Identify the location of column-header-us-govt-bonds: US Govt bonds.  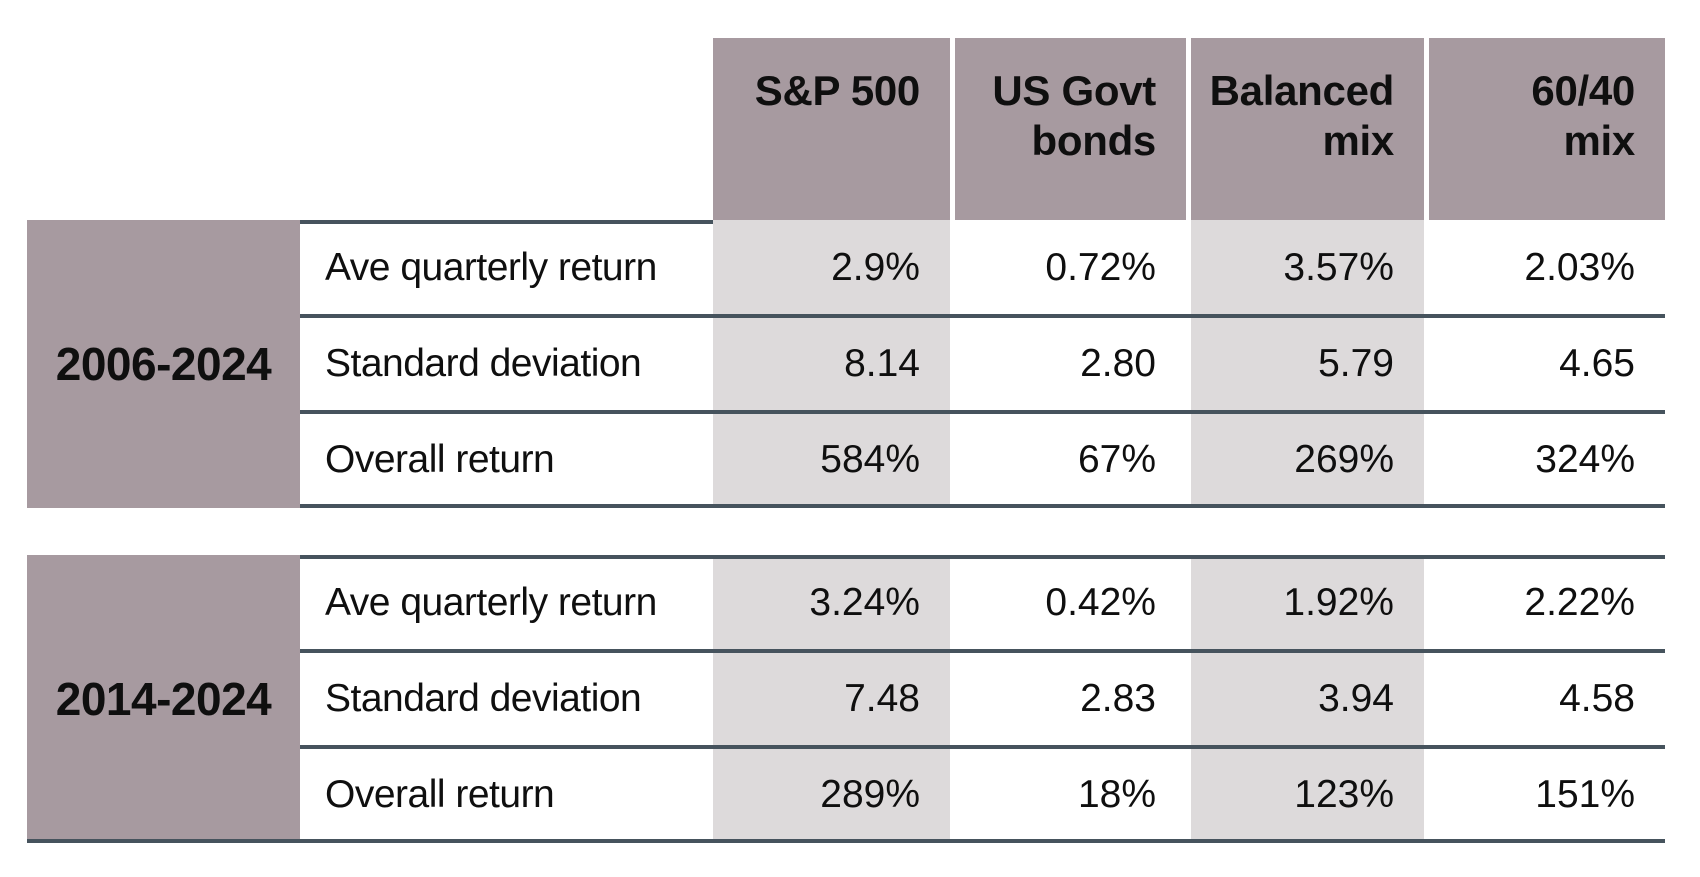
(1068, 129).